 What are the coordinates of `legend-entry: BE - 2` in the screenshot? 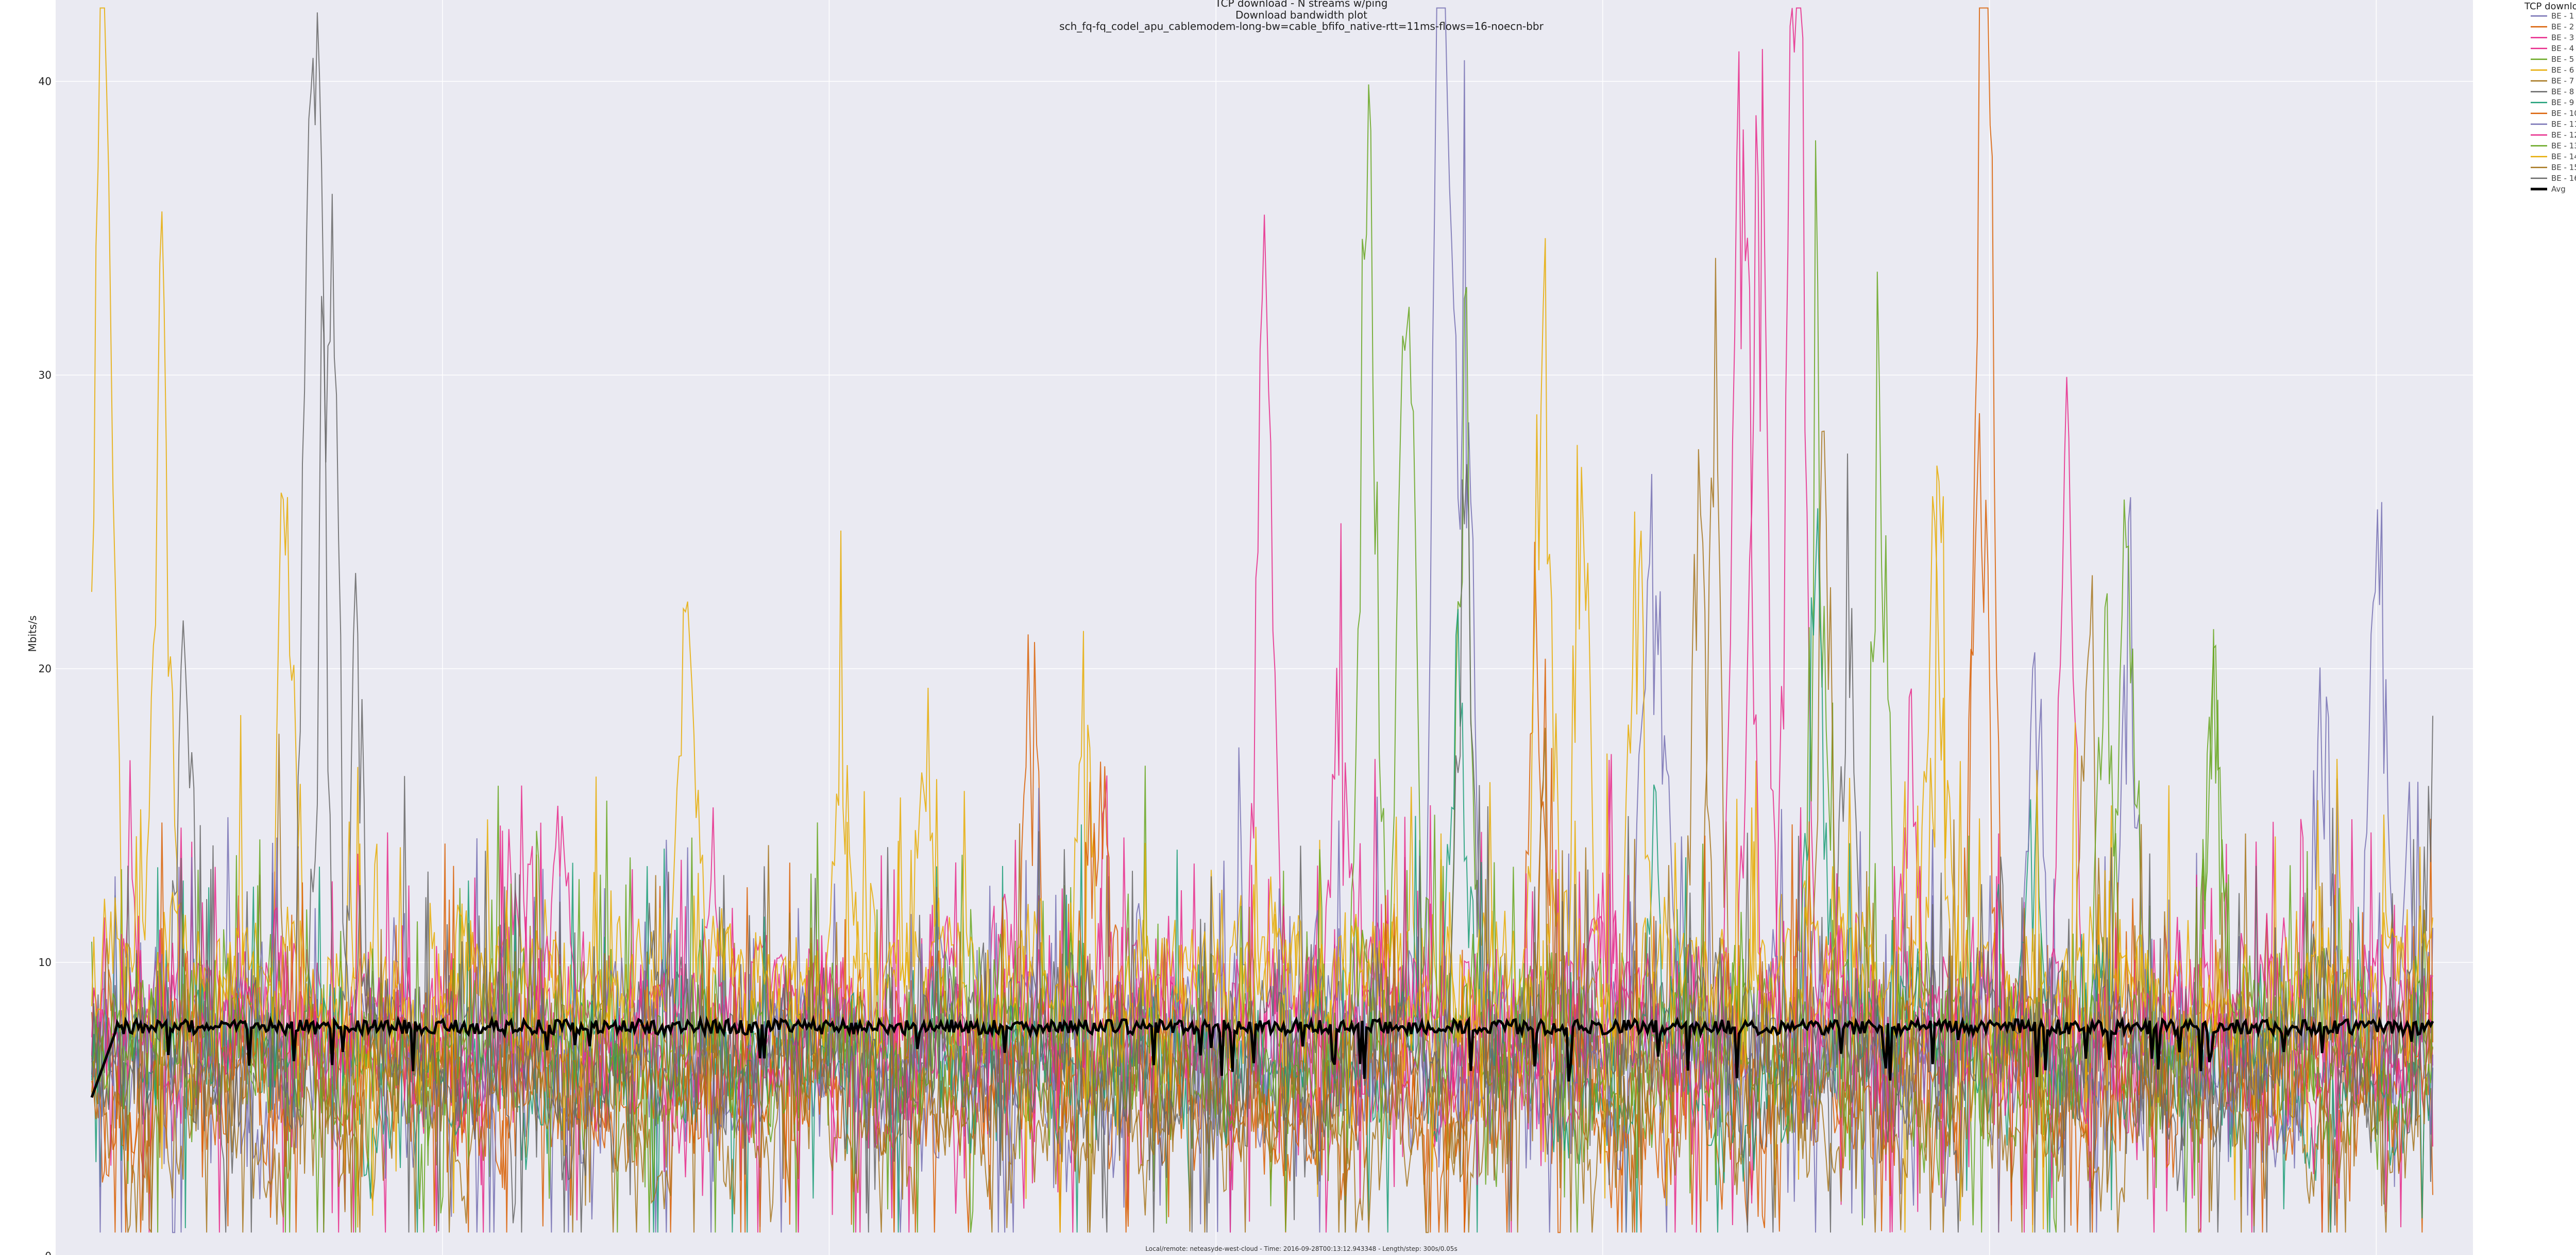 It's located at (2552, 26).